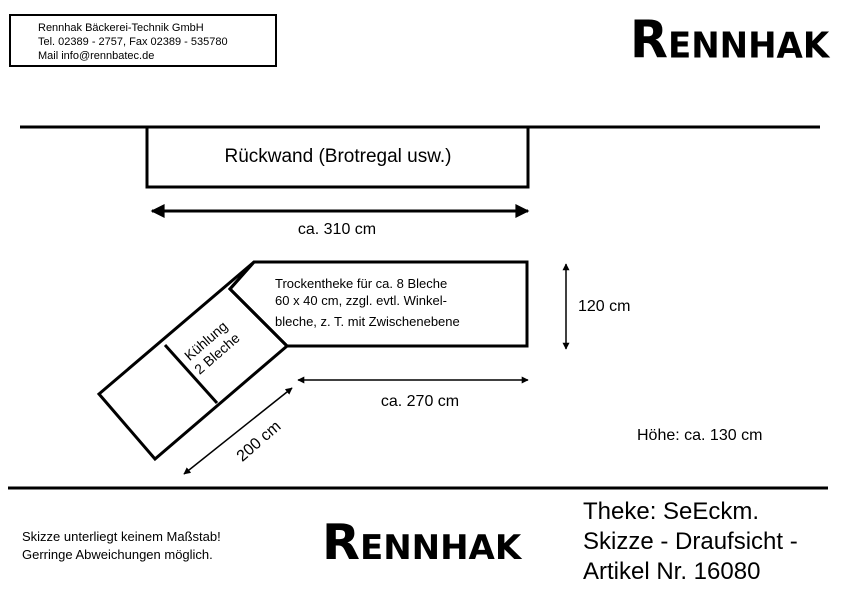 This screenshot has height=595, width=842. Describe the element at coordinates (121, 536) in the screenshot. I see `scale-note-line-1: Skizze unterliegt keinem Maßstab!` at that location.